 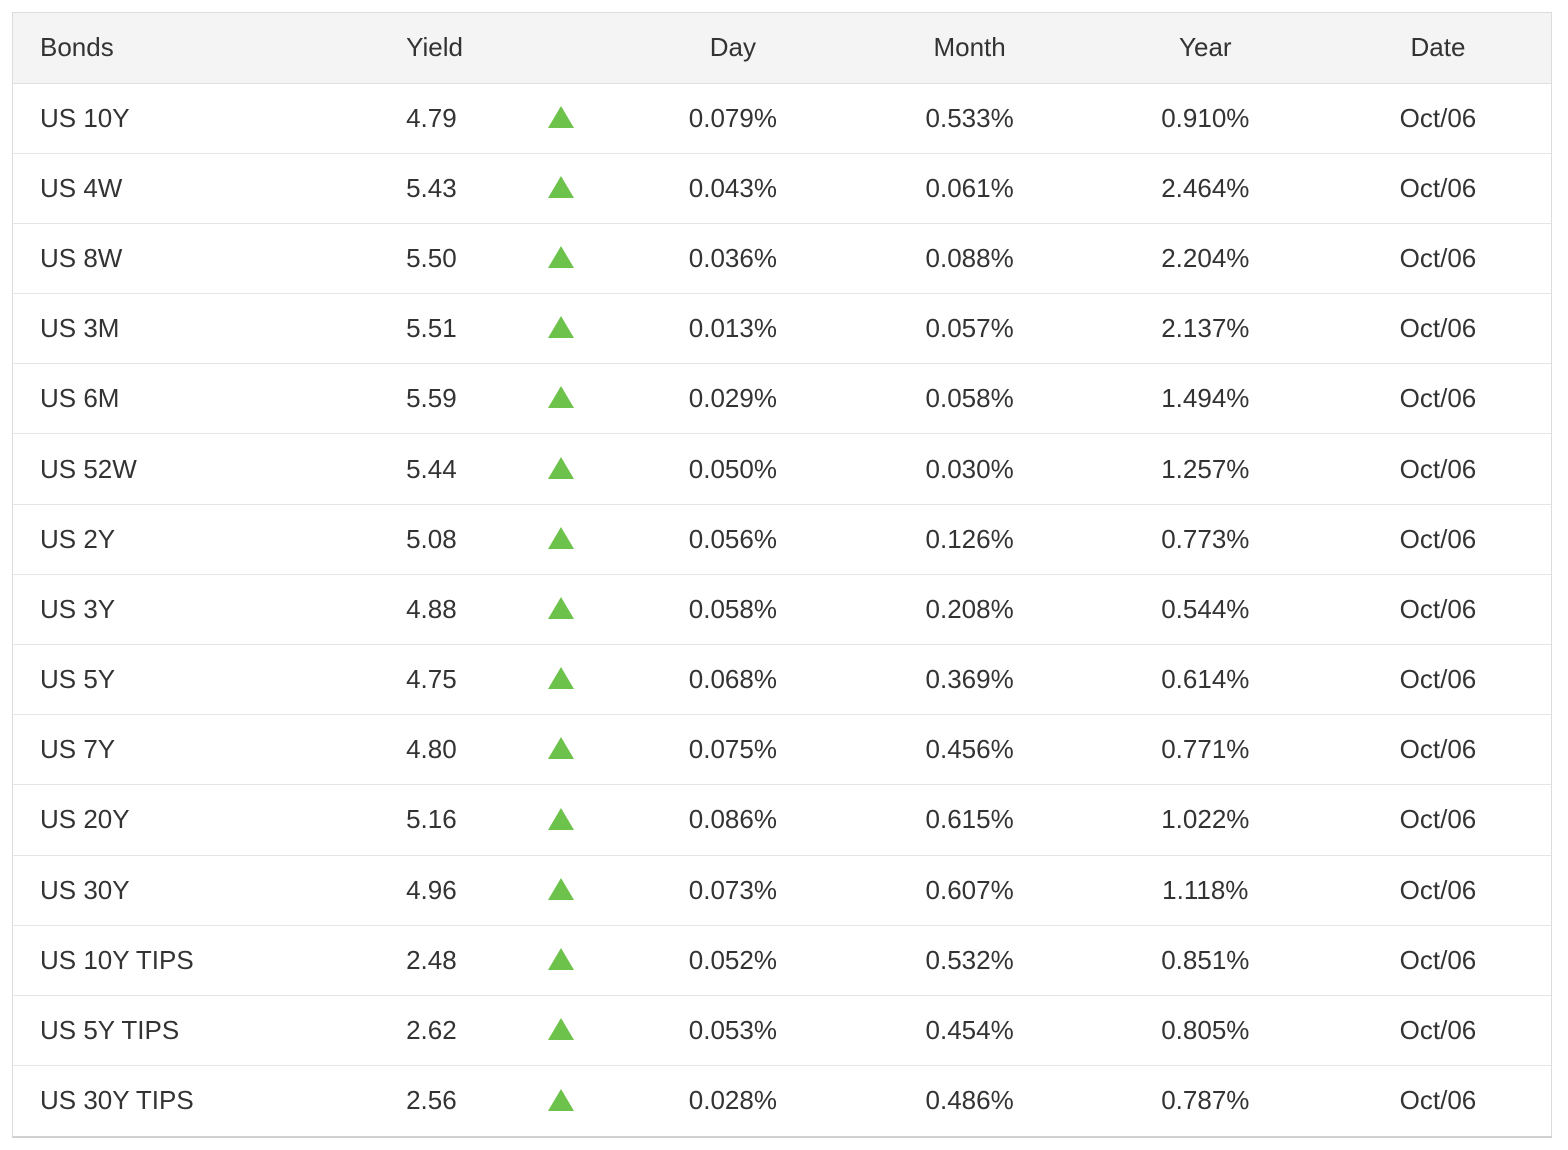 I want to click on month-change: 0.057%, so click(x=969, y=329).